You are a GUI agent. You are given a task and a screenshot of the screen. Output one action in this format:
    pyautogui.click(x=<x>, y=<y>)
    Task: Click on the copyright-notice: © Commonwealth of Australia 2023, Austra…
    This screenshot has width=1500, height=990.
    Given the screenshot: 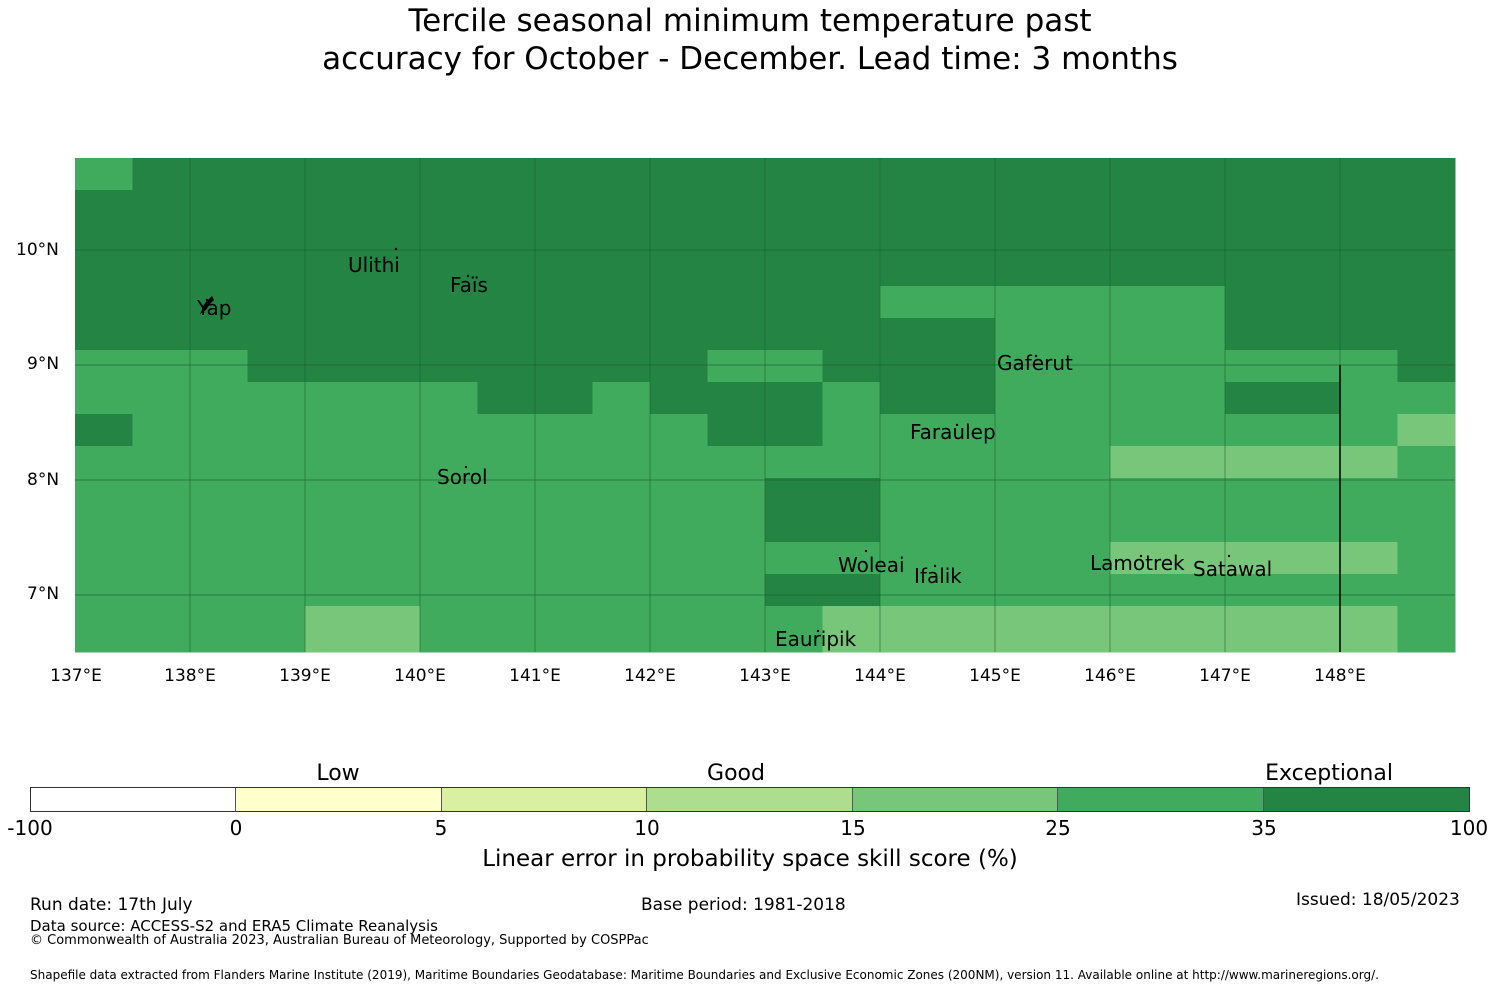 What is the action you would take?
    pyautogui.click(x=339, y=940)
    